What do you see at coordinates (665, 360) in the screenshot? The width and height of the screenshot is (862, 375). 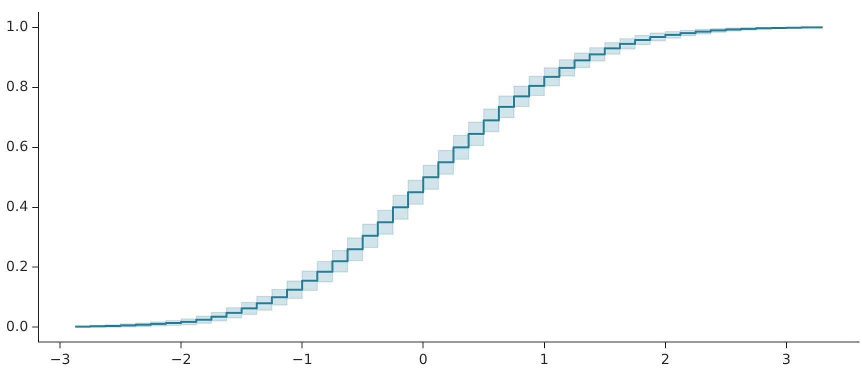 I see `x-tick-label: 2` at bounding box center [665, 360].